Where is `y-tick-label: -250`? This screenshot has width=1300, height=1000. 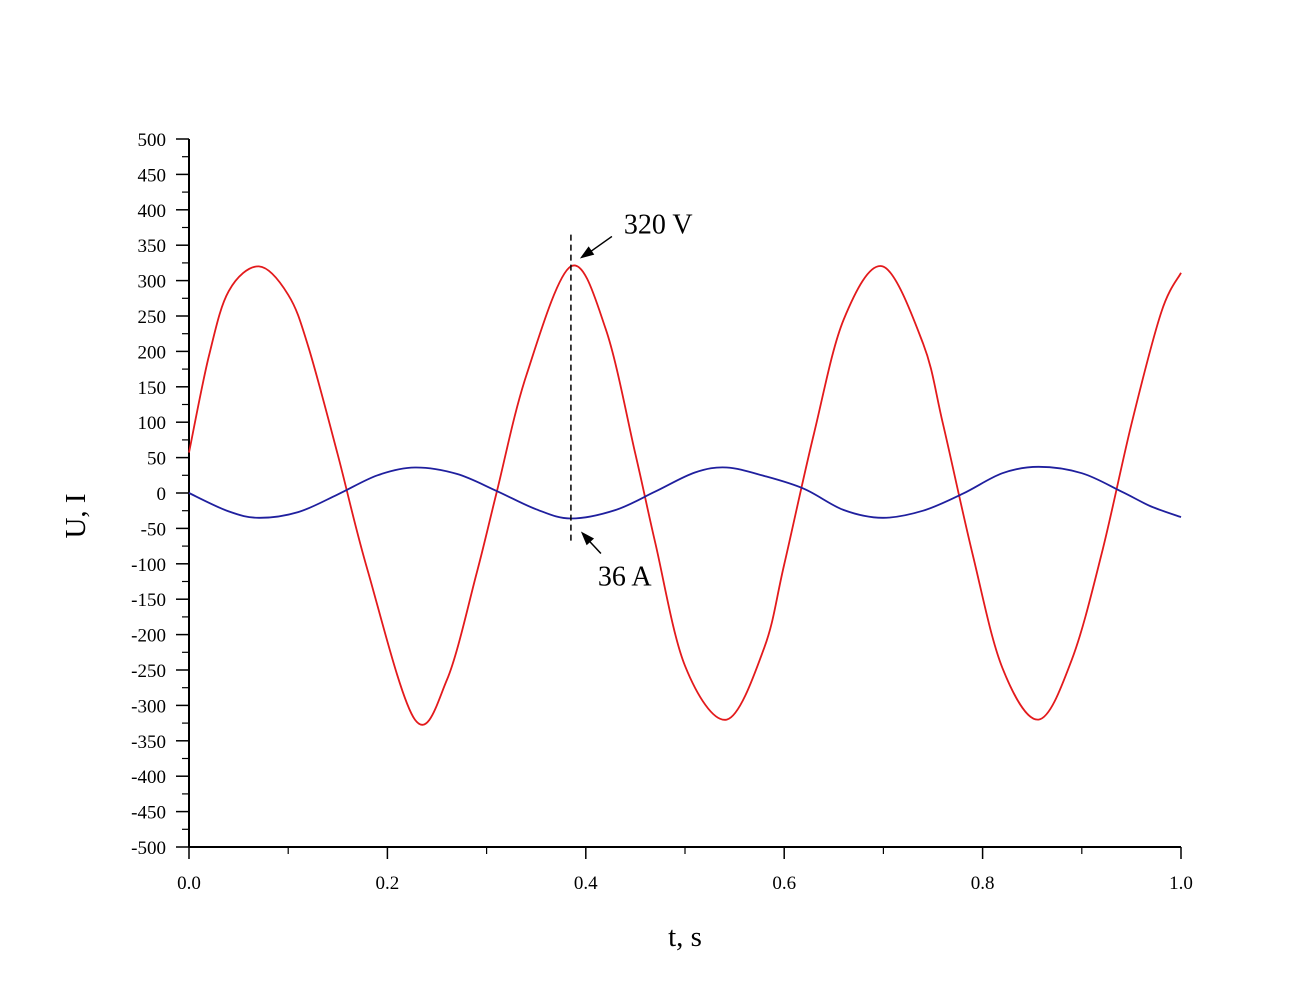
y-tick-label: -250 is located at coordinates (148, 671).